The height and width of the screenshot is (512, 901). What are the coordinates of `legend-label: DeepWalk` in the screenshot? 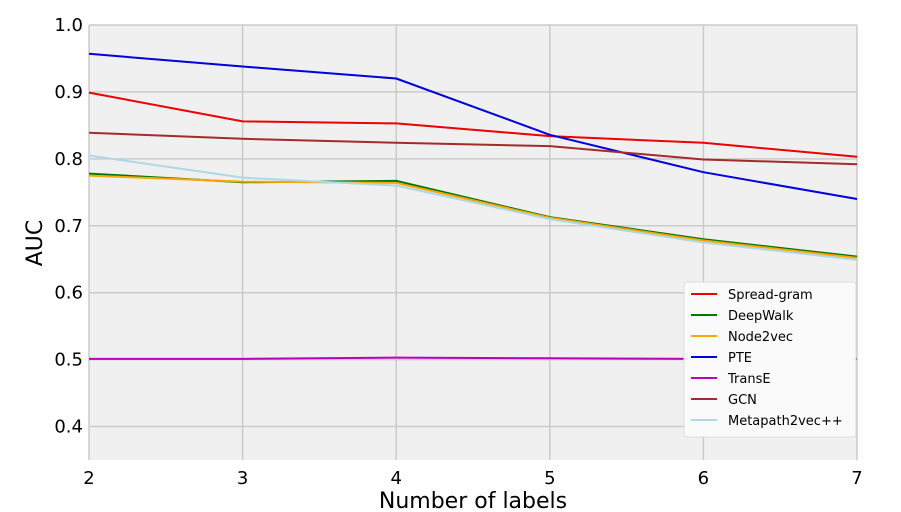 It's located at (761, 316).